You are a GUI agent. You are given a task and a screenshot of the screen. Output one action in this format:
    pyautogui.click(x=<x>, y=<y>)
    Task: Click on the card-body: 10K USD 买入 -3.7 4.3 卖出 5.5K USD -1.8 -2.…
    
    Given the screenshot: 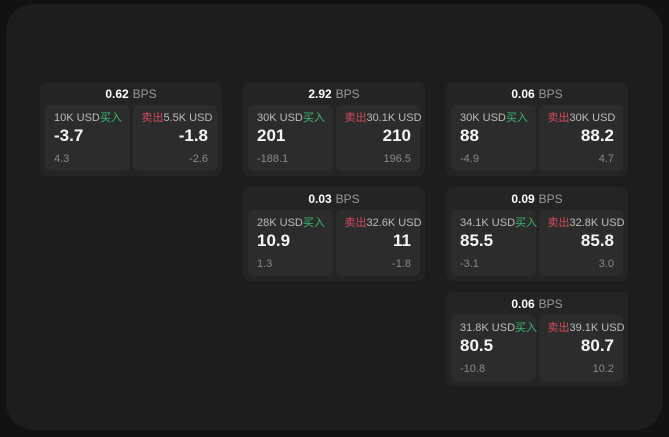 What is the action you would take?
    pyautogui.click(x=131, y=140)
    